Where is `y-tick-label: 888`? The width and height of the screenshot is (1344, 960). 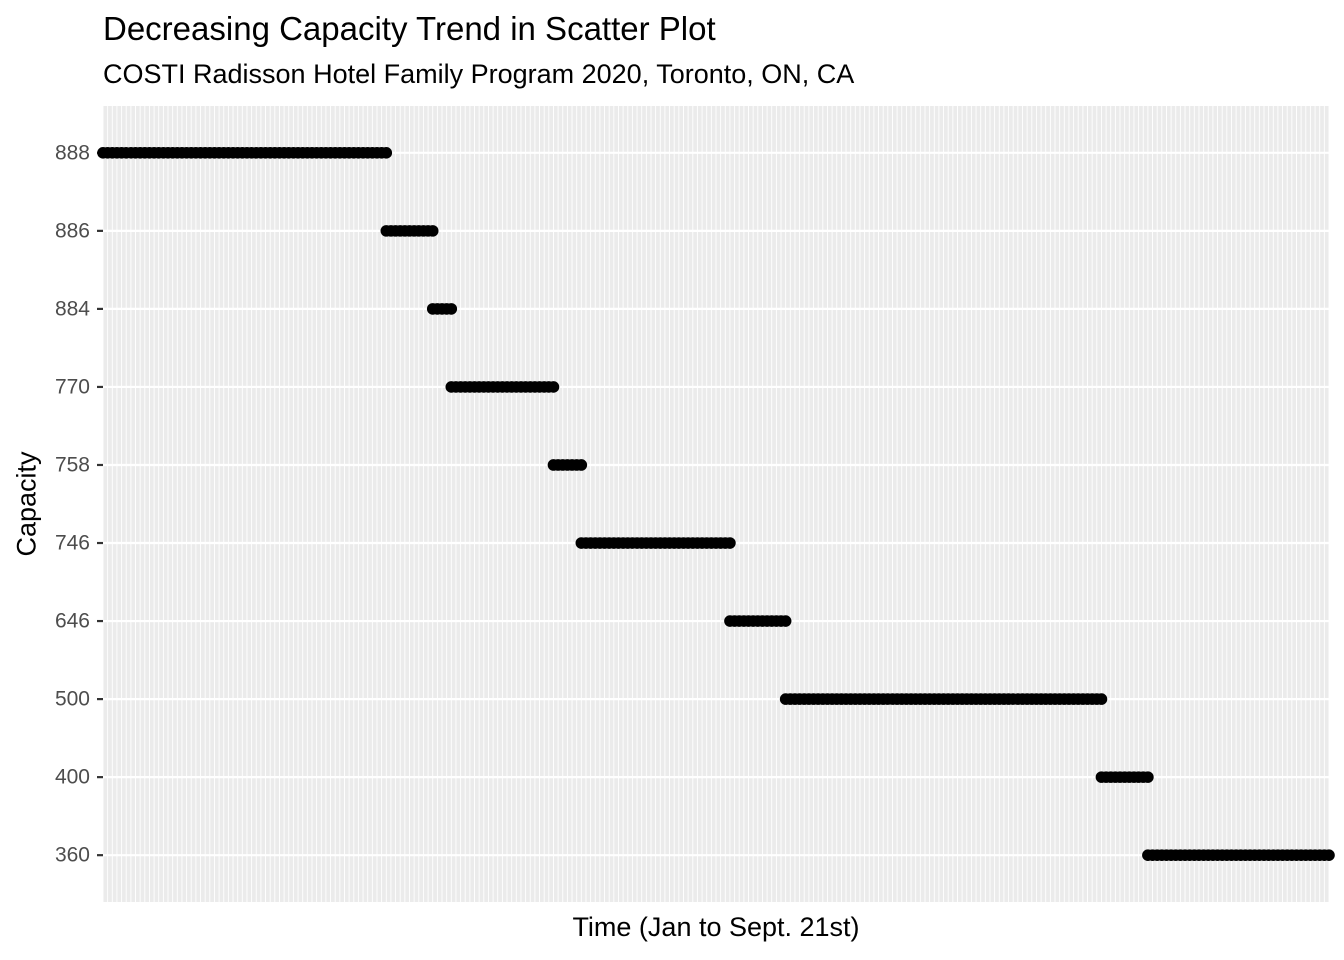 y-tick-label: 888 is located at coordinates (72, 152).